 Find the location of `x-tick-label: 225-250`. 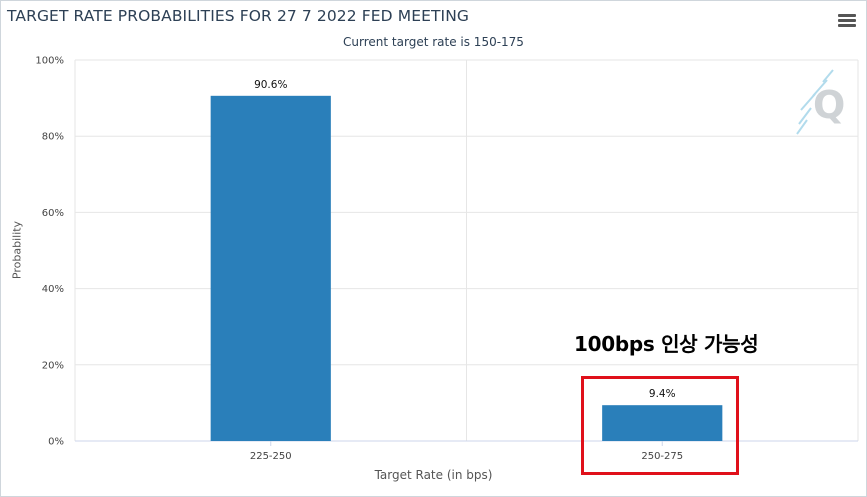

x-tick-label: 225-250 is located at coordinates (271, 456).